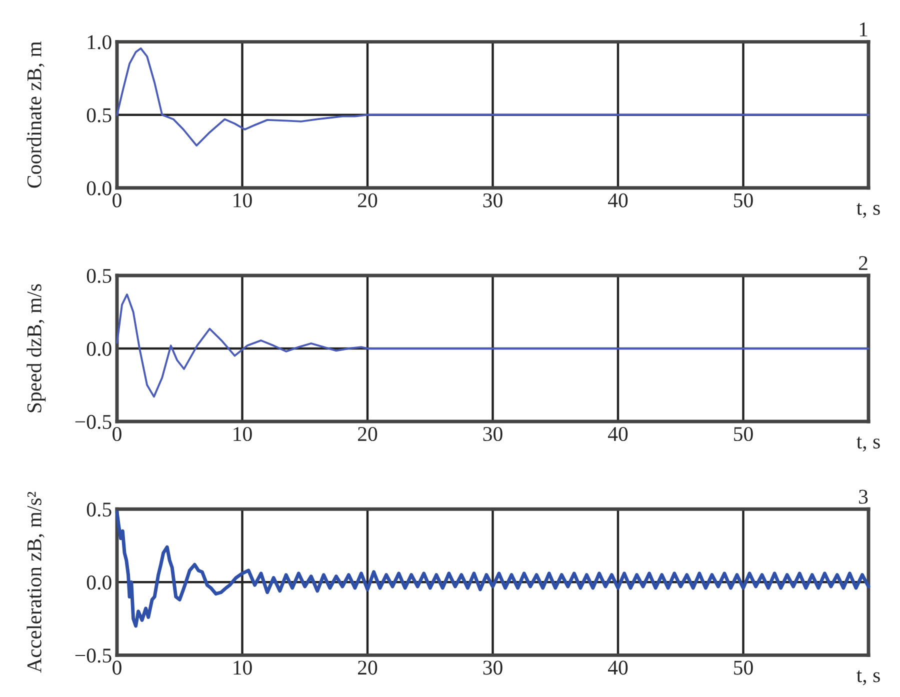  I want to click on y-axis-title: Acceleration zB, m/s², so click(35, 582).